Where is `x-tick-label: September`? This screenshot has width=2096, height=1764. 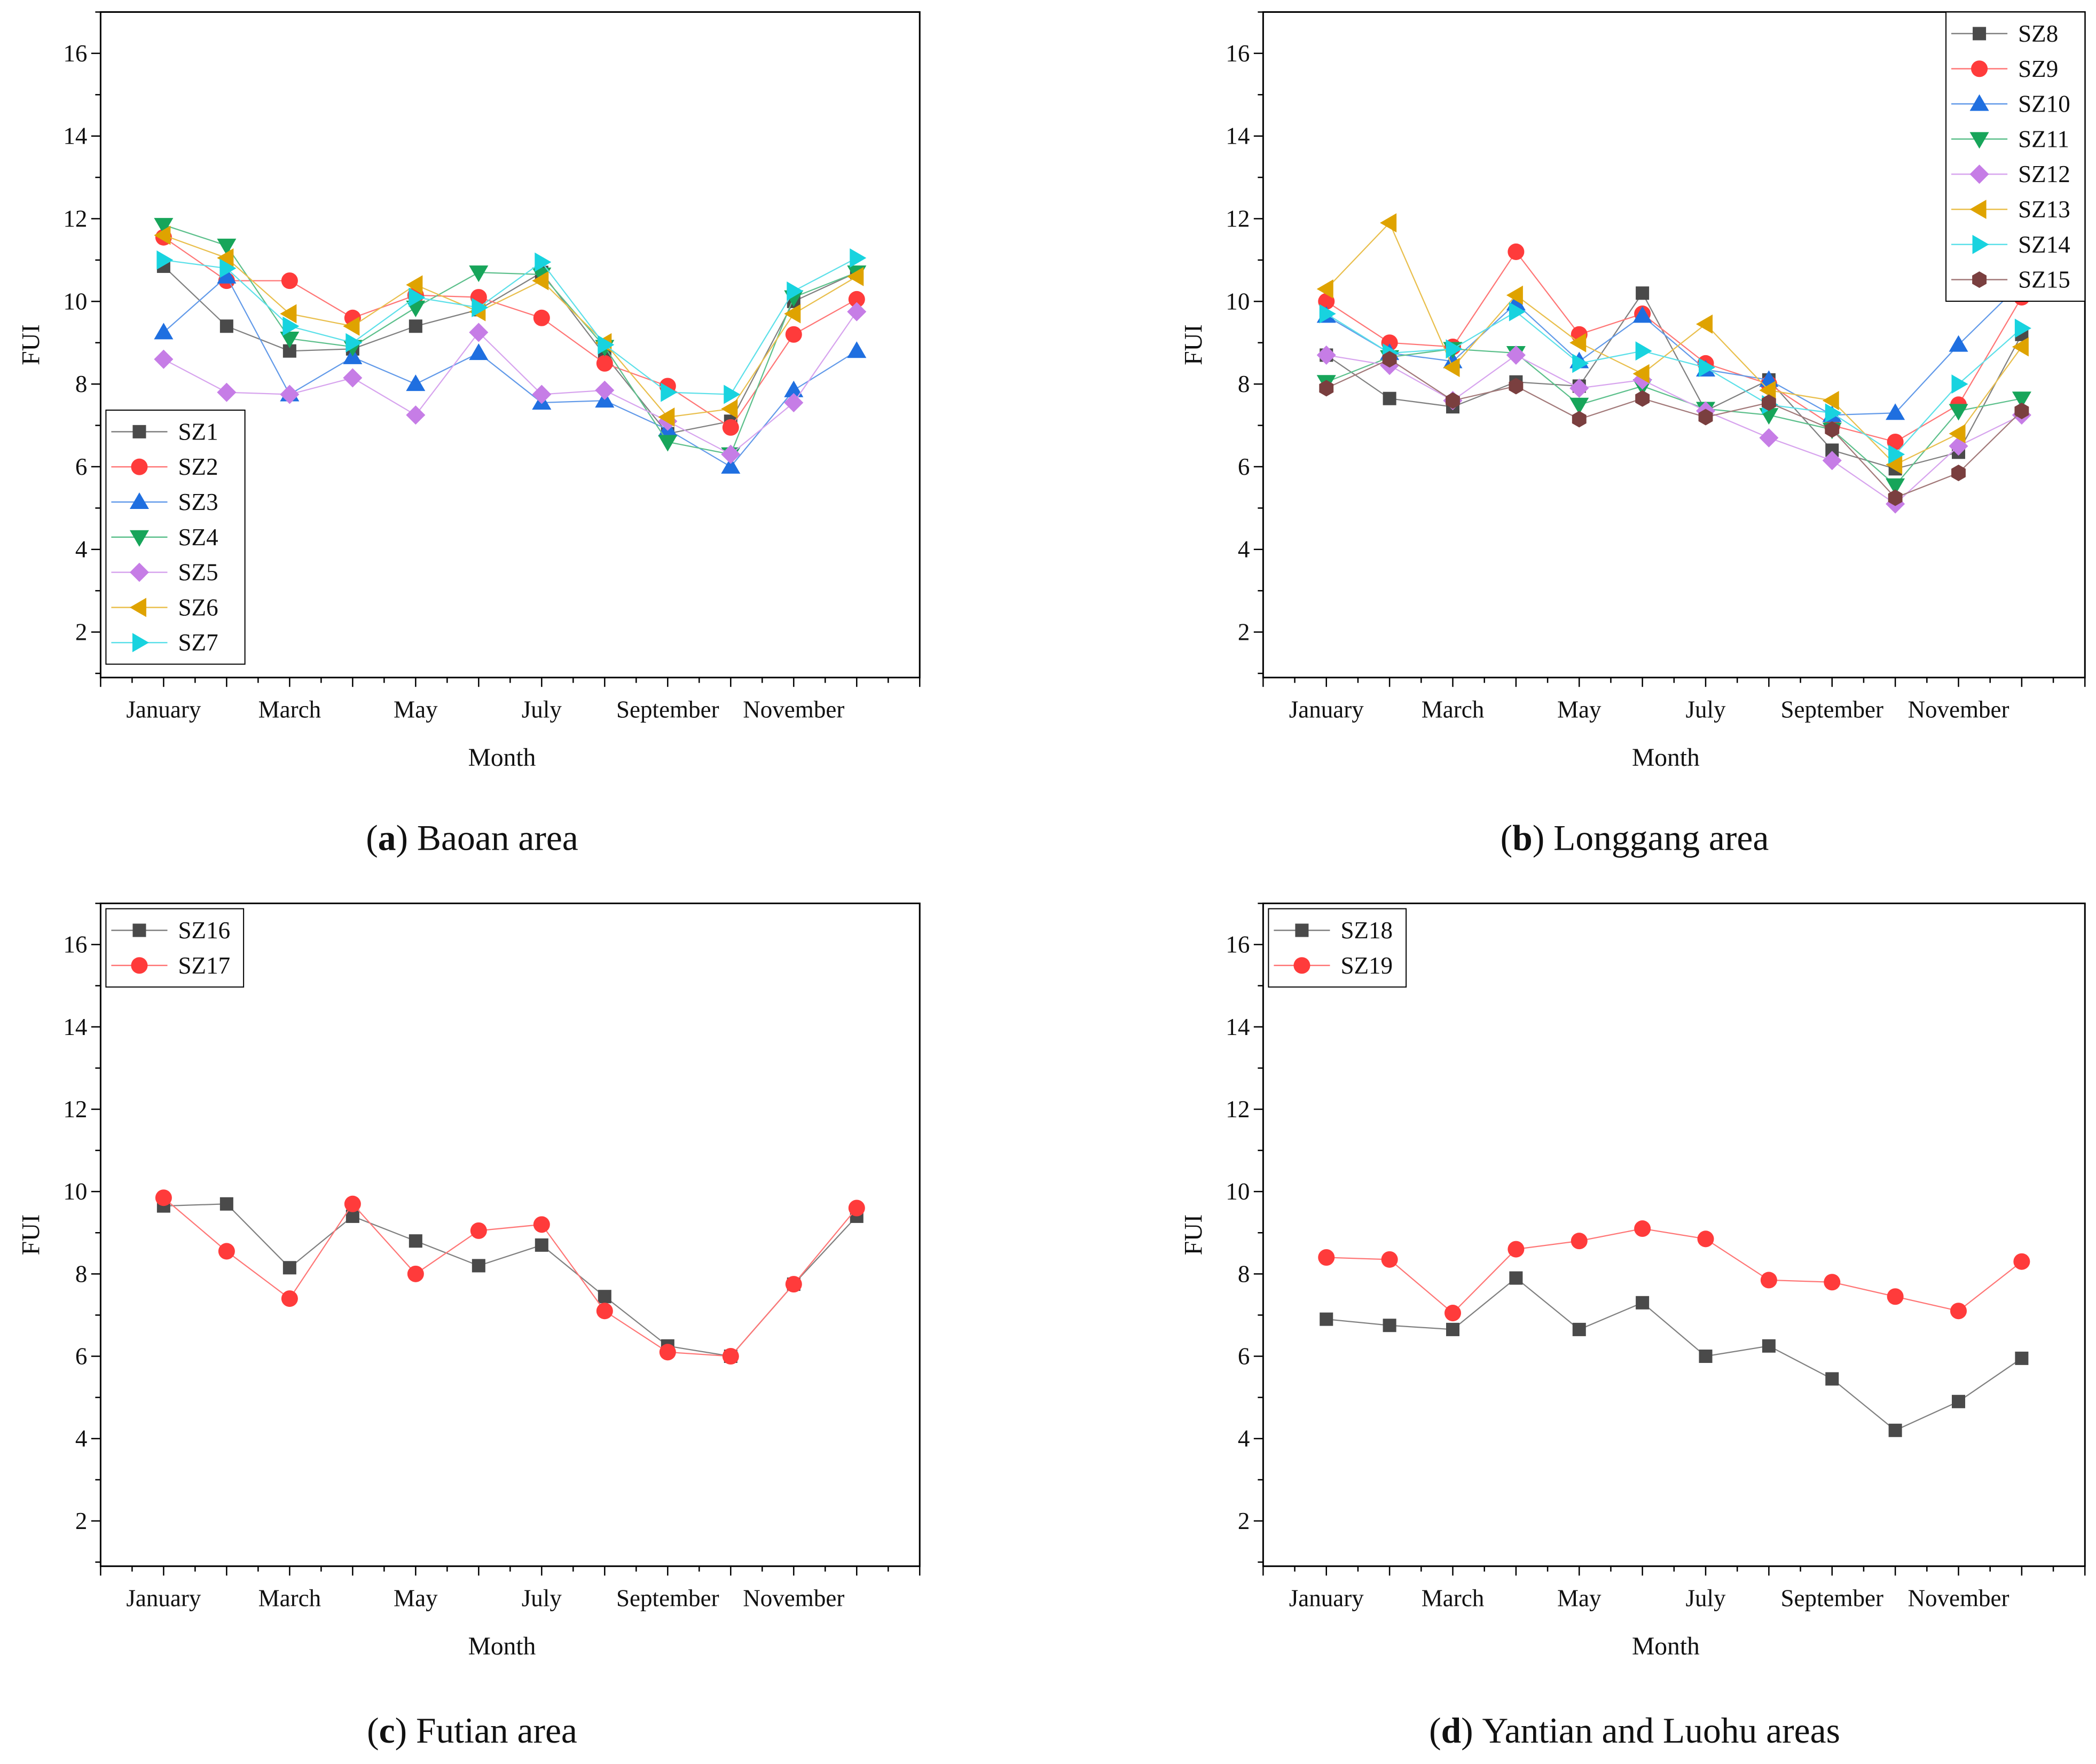
x-tick-label: September is located at coordinates (667, 1598).